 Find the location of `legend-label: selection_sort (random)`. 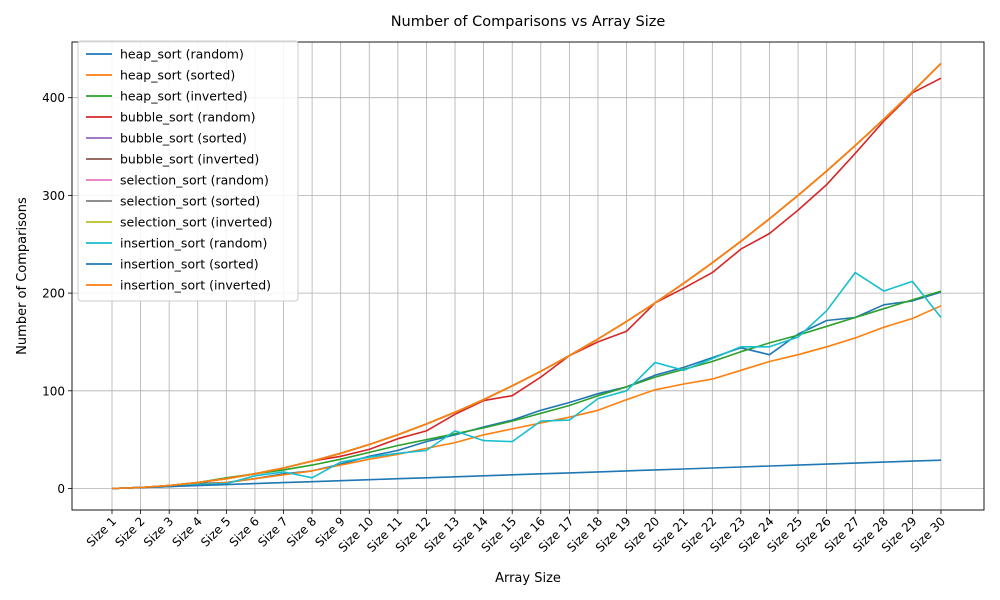

legend-label: selection_sort (random) is located at coordinates (194, 180).